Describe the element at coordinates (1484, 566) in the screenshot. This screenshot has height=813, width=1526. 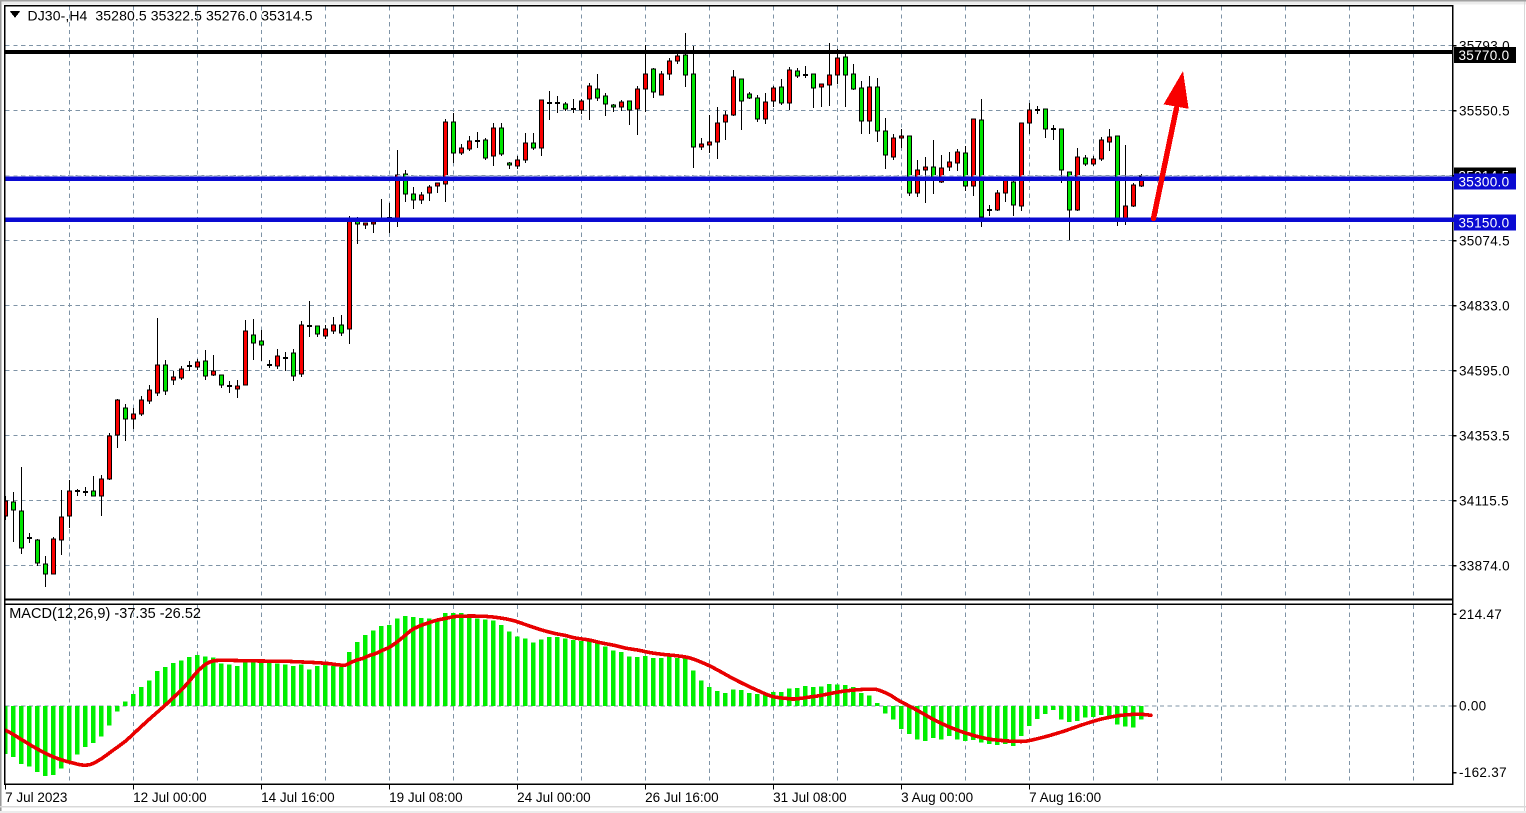
I see `svg-text: 33874.0` at that location.